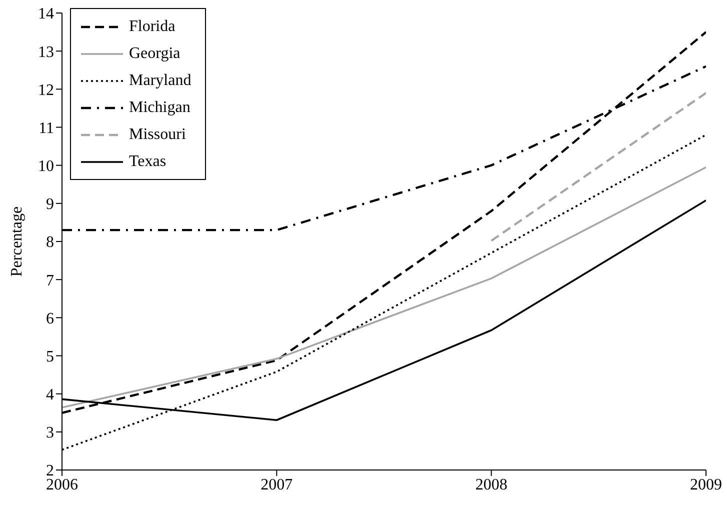 The image size is (727, 506). Describe the element at coordinates (157, 135) in the screenshot. I see `legend-label: Missouri` at that location.